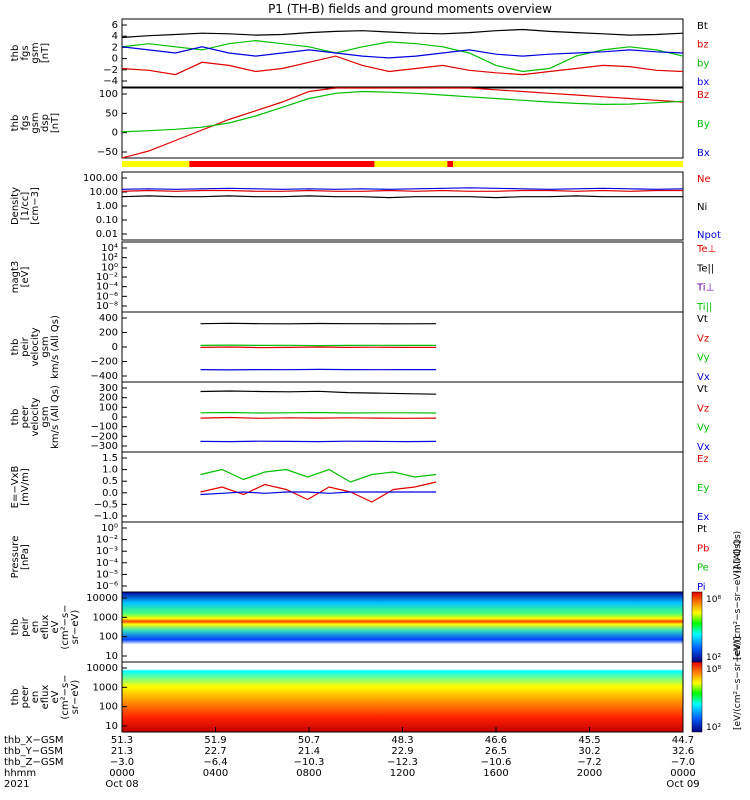 The width and height of the screenshot is (750, 800). I want to click on axis-row-value: −12.3, so click(402, 762).